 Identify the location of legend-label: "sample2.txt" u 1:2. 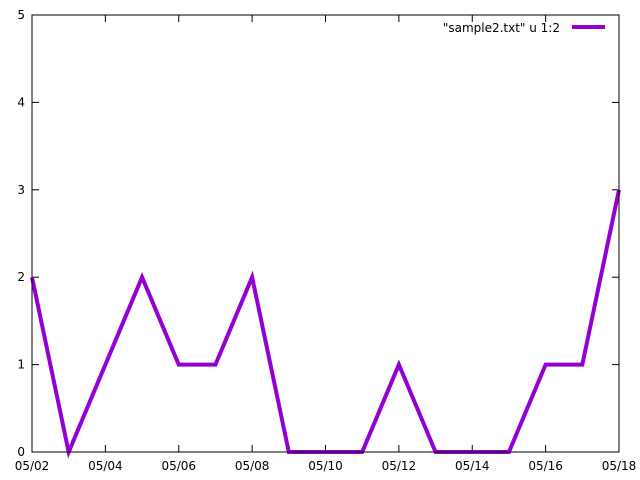
(501, 28).